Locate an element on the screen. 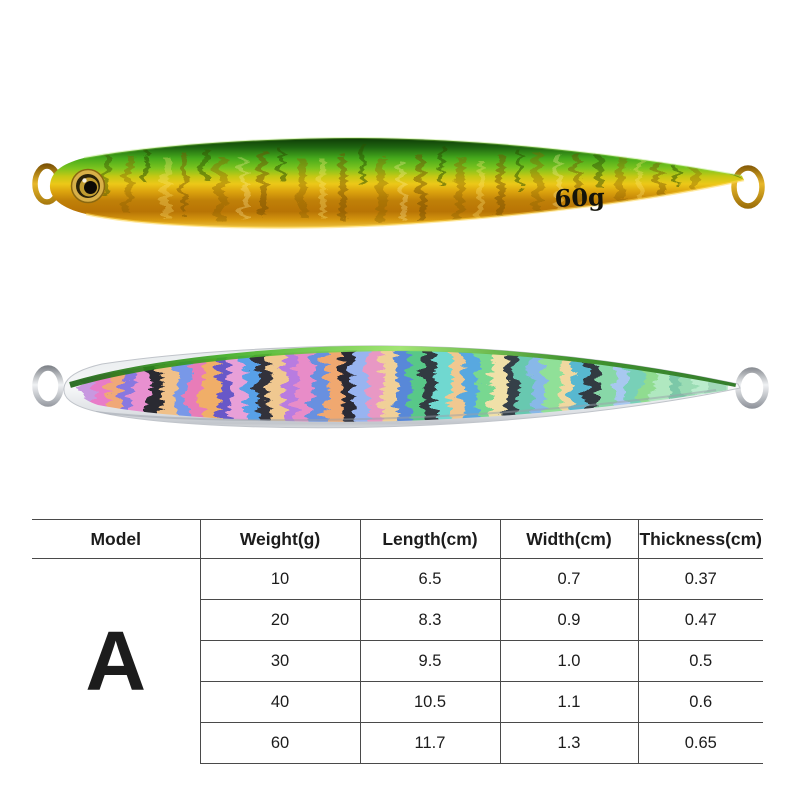 The height and width of the screenshot is (800, 800). cell-length: 8.3 is located at coordinates (429, 620).